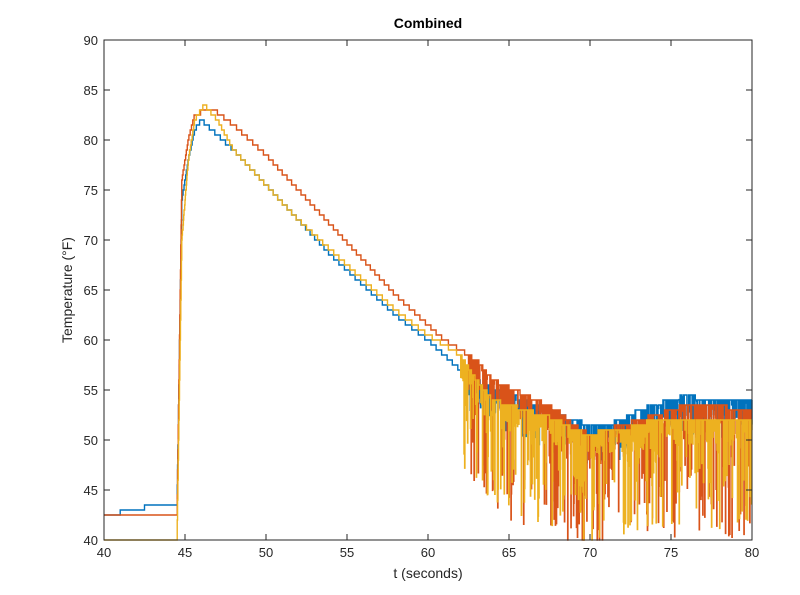 The height and width of the screenshot is (595, 800). What do you see at coordinates (67, 290) in the screenshot?
I see `y-axis-title: Temperature (°F)` at bounding box center [67, 290].